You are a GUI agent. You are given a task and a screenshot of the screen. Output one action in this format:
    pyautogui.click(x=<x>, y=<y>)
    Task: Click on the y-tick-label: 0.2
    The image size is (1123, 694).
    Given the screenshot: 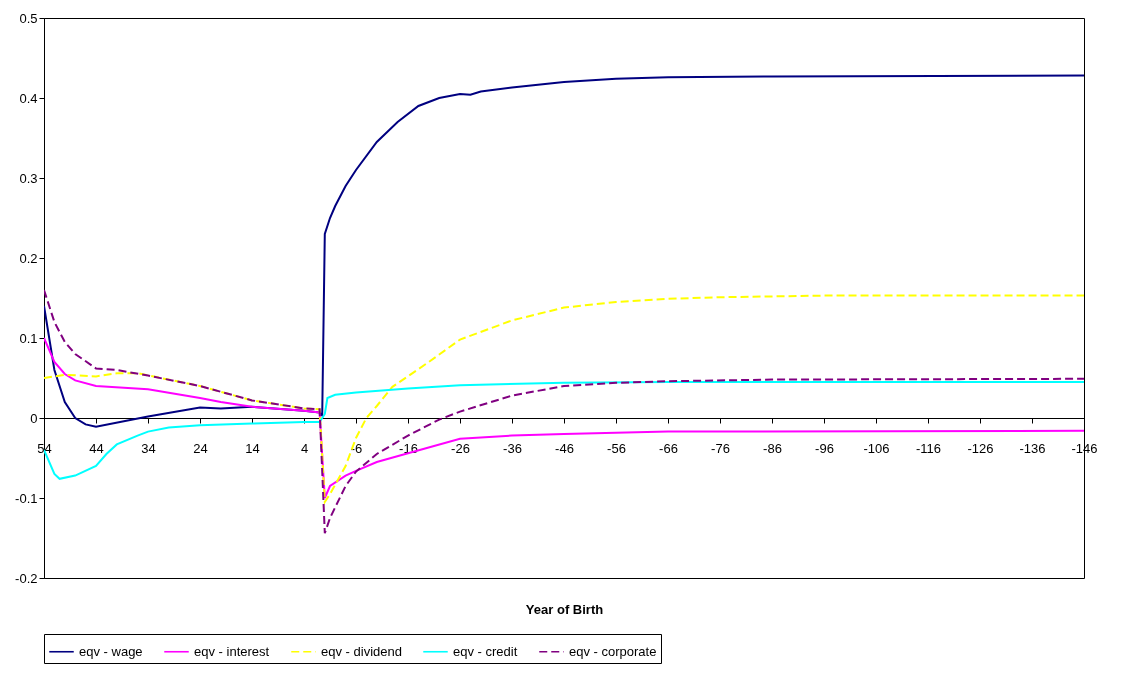 What is the action you would take?
    pyautogui.click(x=28, y=258)
    